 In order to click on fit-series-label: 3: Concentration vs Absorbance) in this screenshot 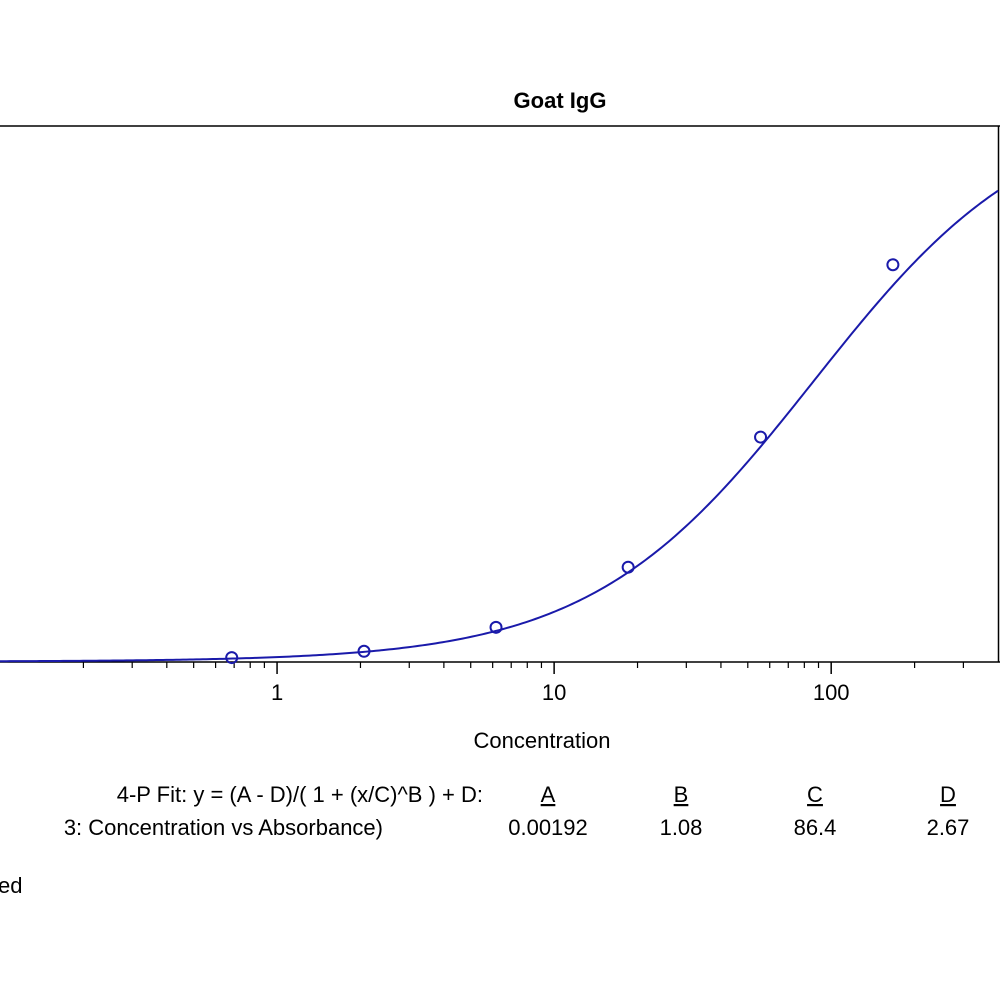, I will do `click(223, 827)`.